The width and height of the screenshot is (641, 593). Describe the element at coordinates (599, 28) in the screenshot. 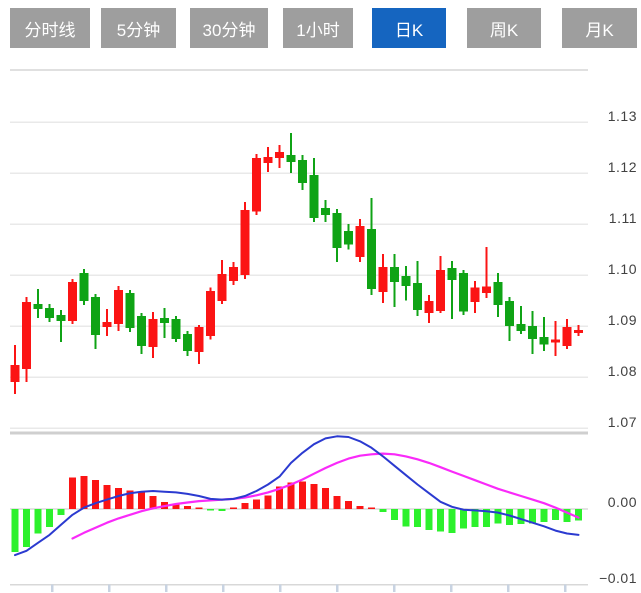

I see `tab-monthly-k: 月K` at that location.